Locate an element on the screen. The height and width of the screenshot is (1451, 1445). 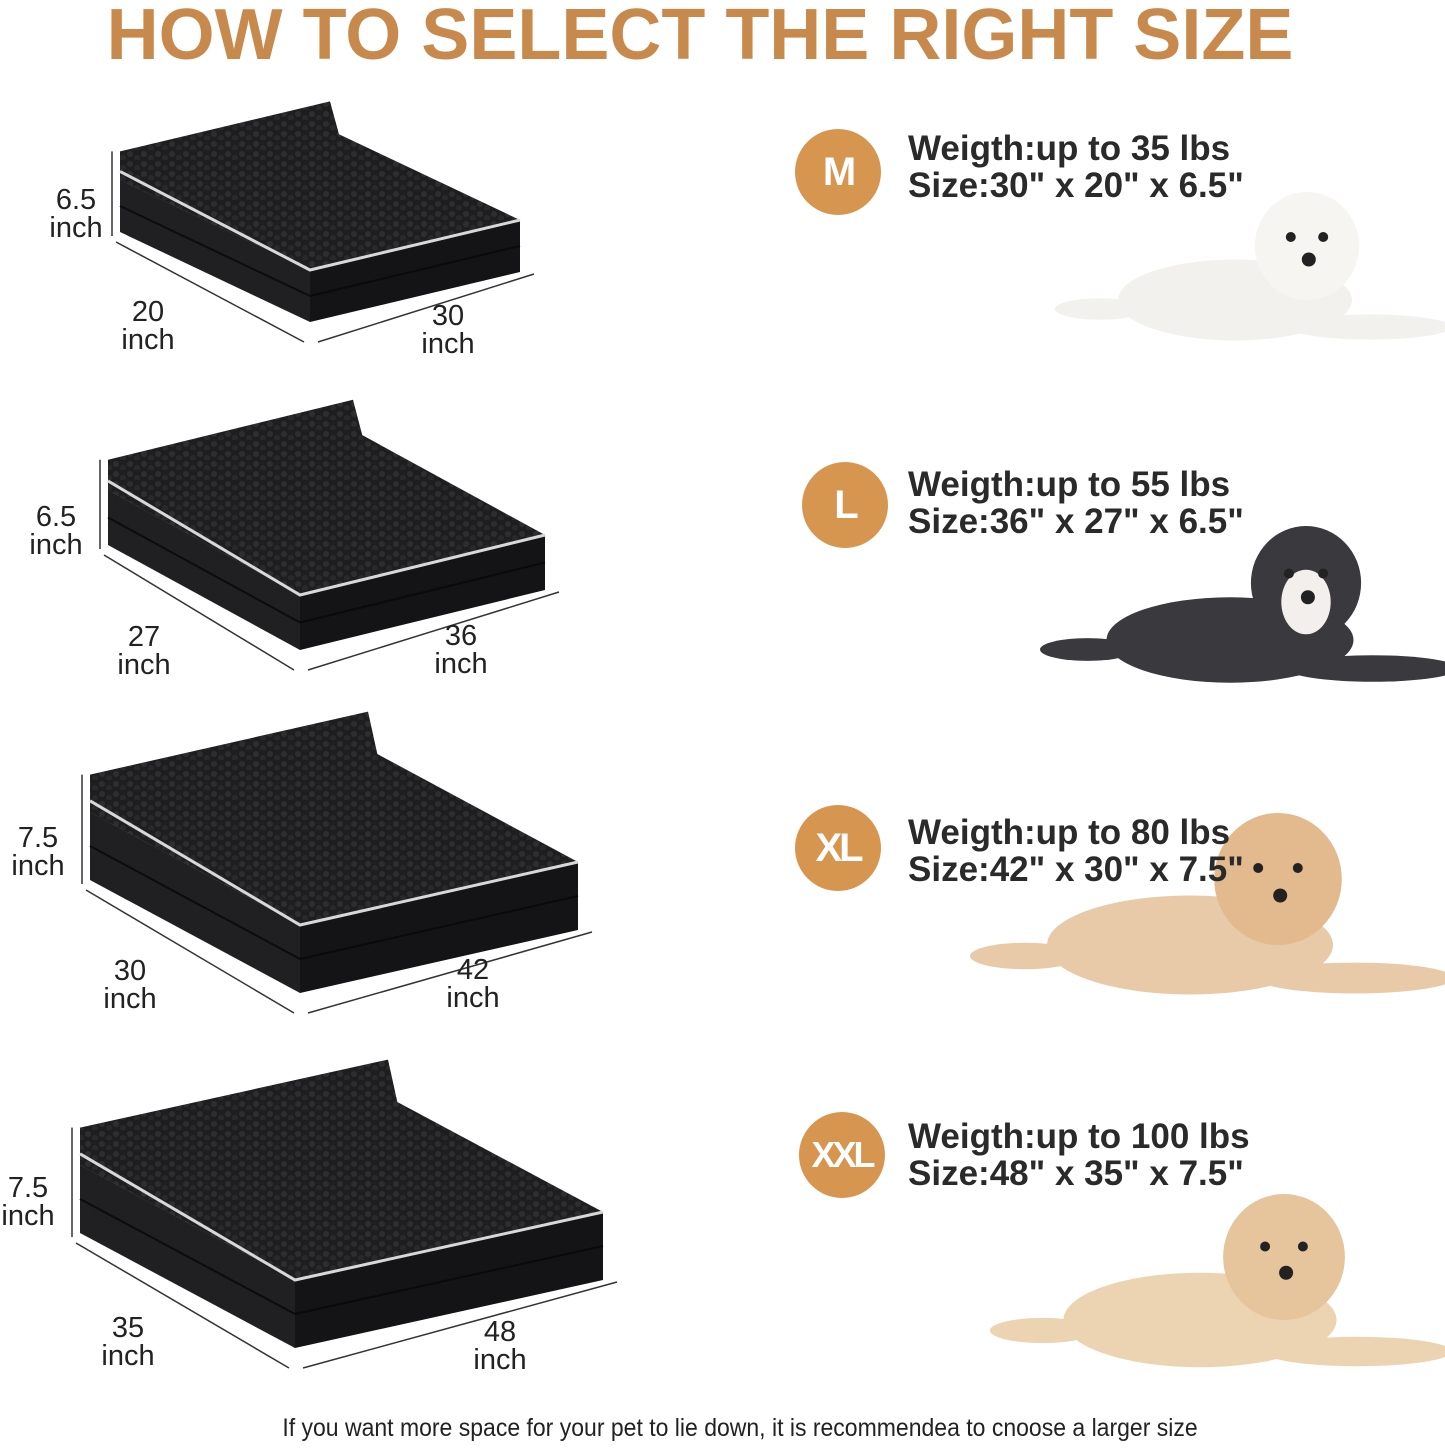
size-badge-xxl: XXL is located at coordinates (842, 1155).